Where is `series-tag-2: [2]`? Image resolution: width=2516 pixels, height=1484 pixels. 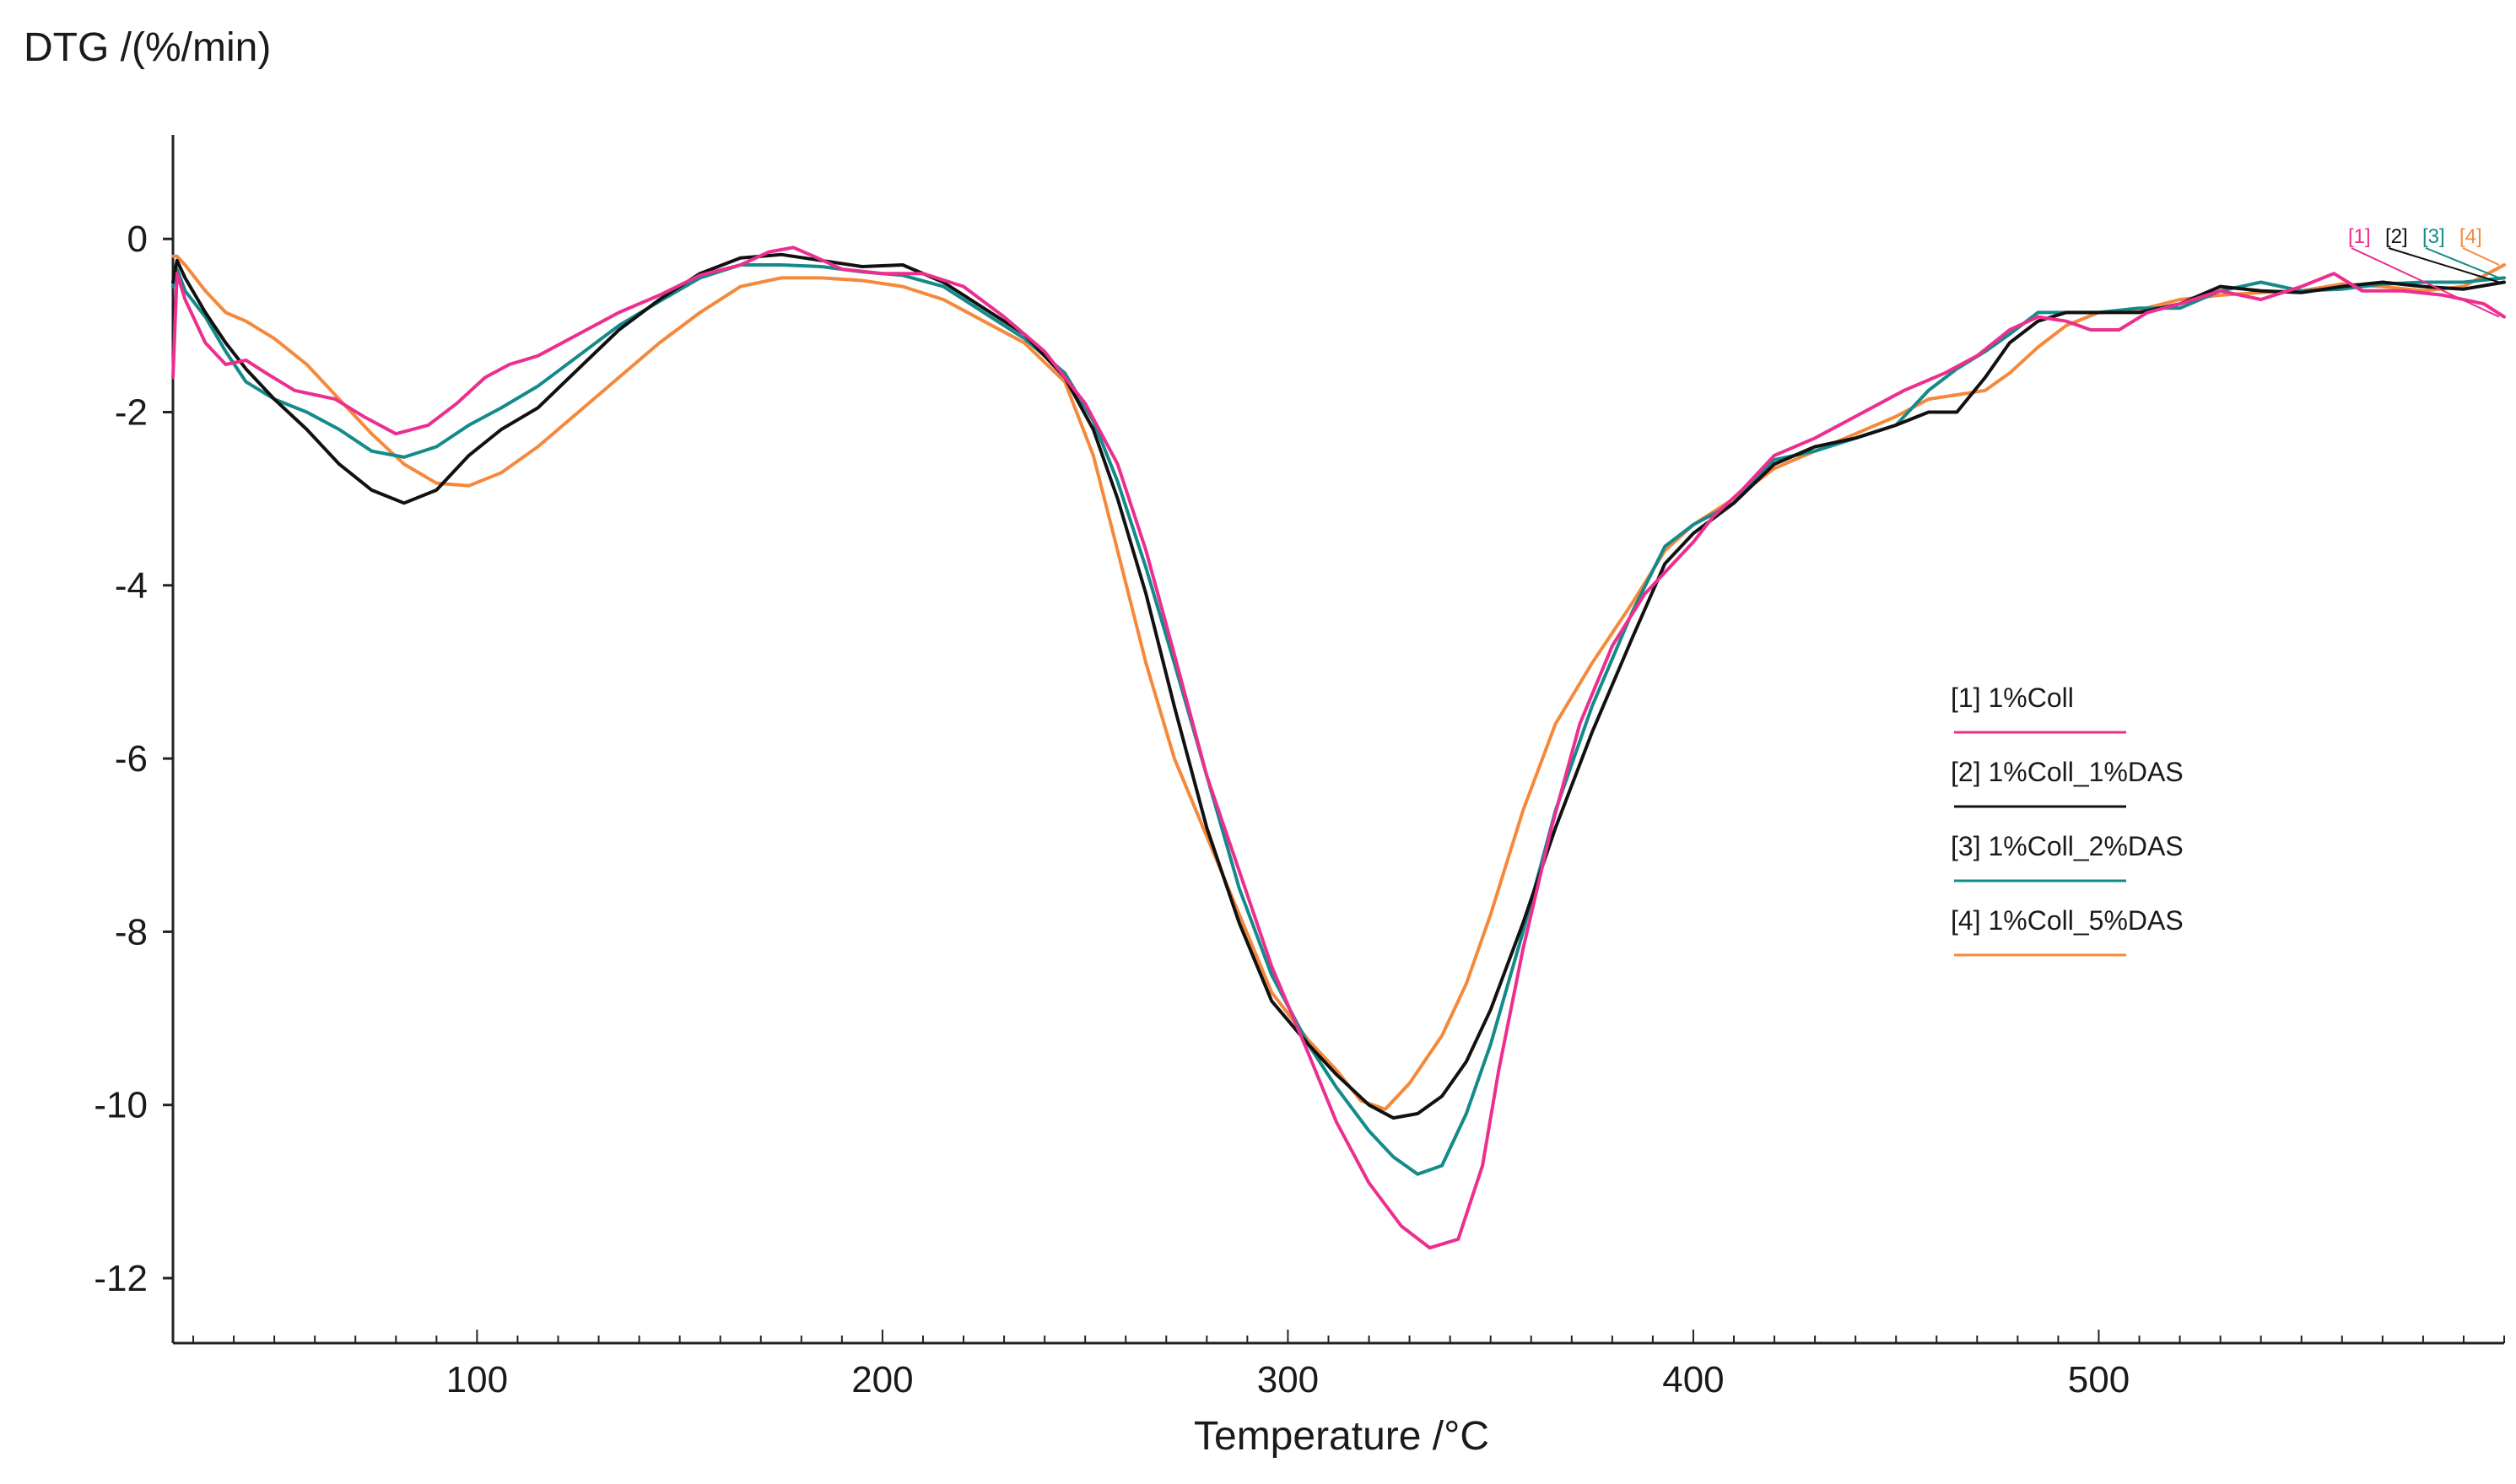 series-tag-2: [2] is located at coordinates (2396, 237).